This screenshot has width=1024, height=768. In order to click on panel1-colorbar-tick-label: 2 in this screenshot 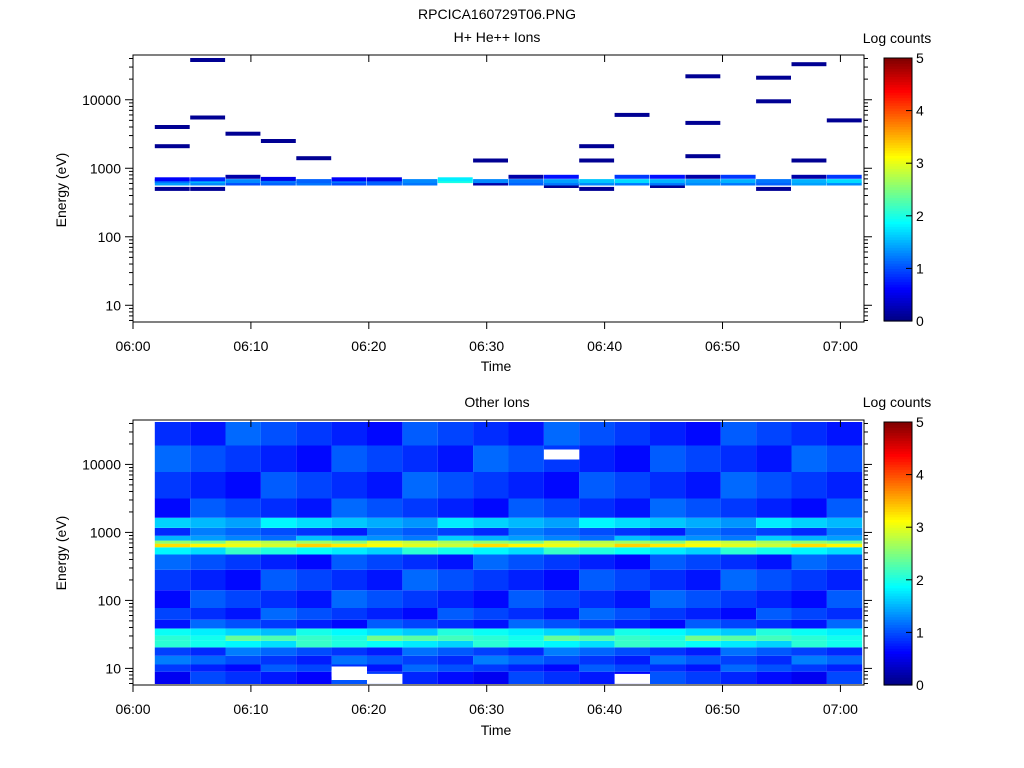, I will do `click(920, 216)`.